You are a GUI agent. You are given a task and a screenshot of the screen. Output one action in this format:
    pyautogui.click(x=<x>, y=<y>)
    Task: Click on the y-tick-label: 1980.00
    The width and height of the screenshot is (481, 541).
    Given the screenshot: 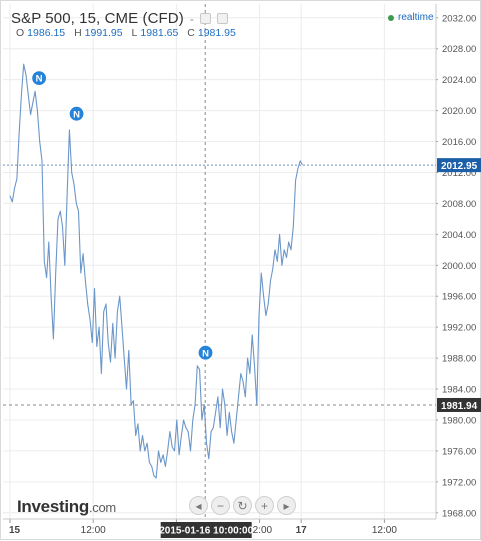 What is the action you would take?
    pyautogui.click(x=459, y=420)
    